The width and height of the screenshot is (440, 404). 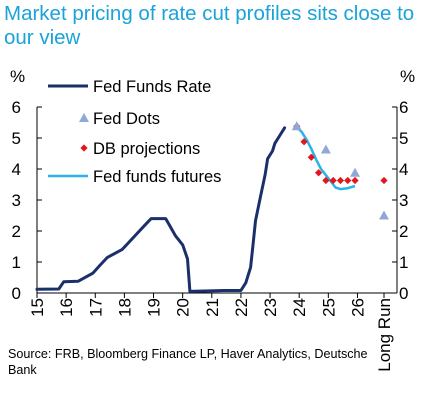 What do you see at coordinates (146, 149) in the screenshot?
I see `legend-label: DB projections` at bounding box center [146, 149].